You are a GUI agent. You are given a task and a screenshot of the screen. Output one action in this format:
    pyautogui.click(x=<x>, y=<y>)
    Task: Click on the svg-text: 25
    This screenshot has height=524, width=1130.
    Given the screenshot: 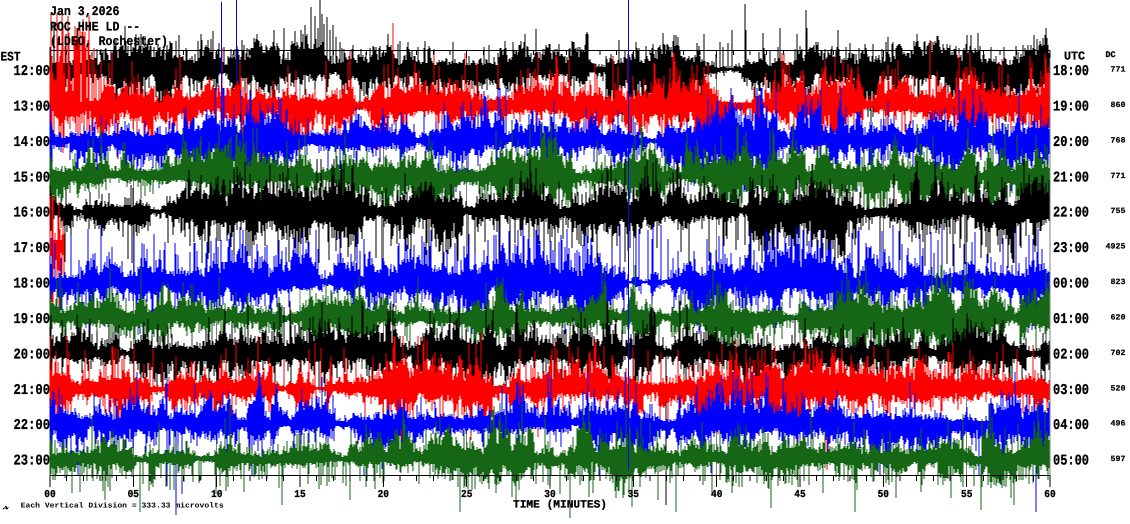 What is the action you would take?
    pyautogui.click(x=466, y=495)
    